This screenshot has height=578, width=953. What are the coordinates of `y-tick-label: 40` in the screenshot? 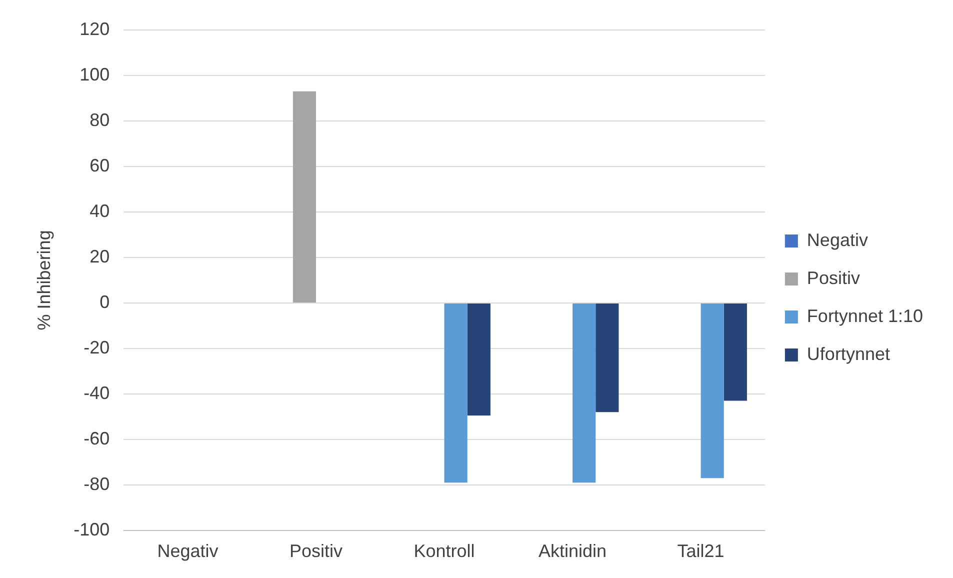 It's located at (100, 210).